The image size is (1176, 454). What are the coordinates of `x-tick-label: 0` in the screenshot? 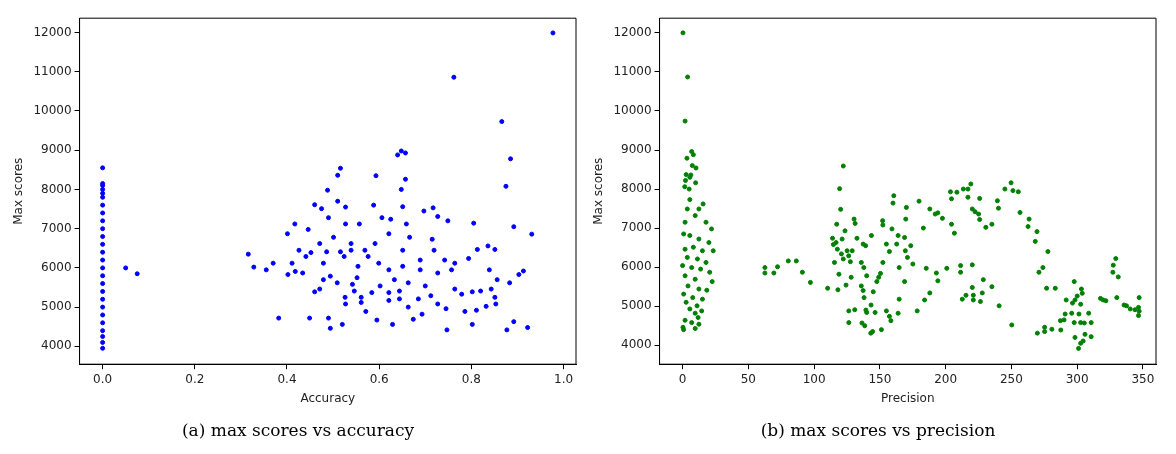 It's located at (682, 378).